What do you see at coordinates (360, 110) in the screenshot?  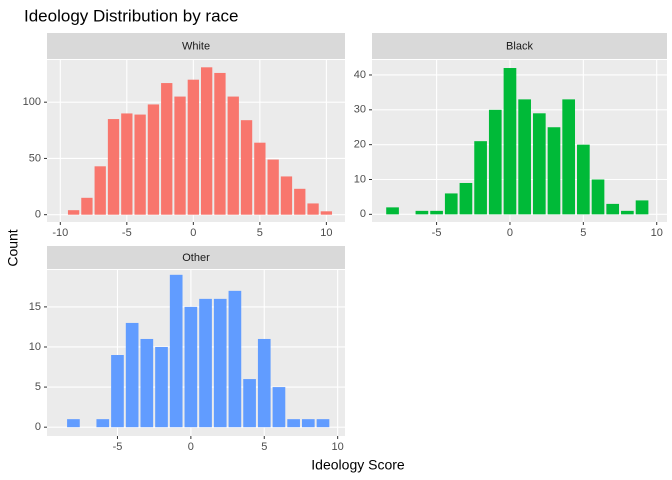 I see `y-tick-label: 30` at bounding box center [360, 110].